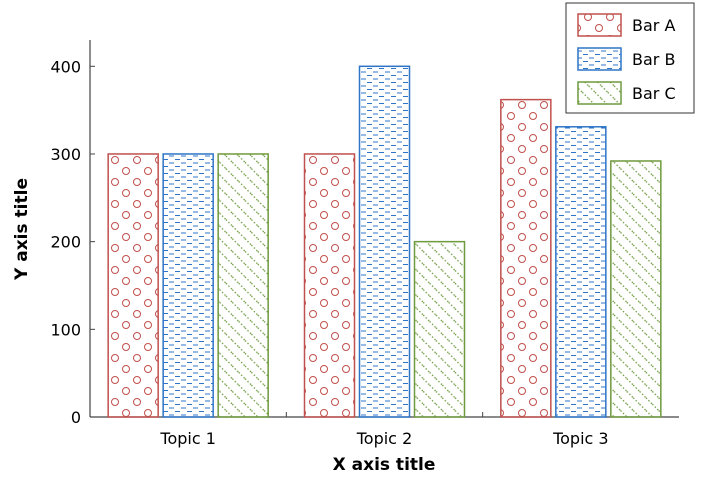 This screenshot has width=704, height=481. I want to click on y-tick-label: 100, so click(65, 329).